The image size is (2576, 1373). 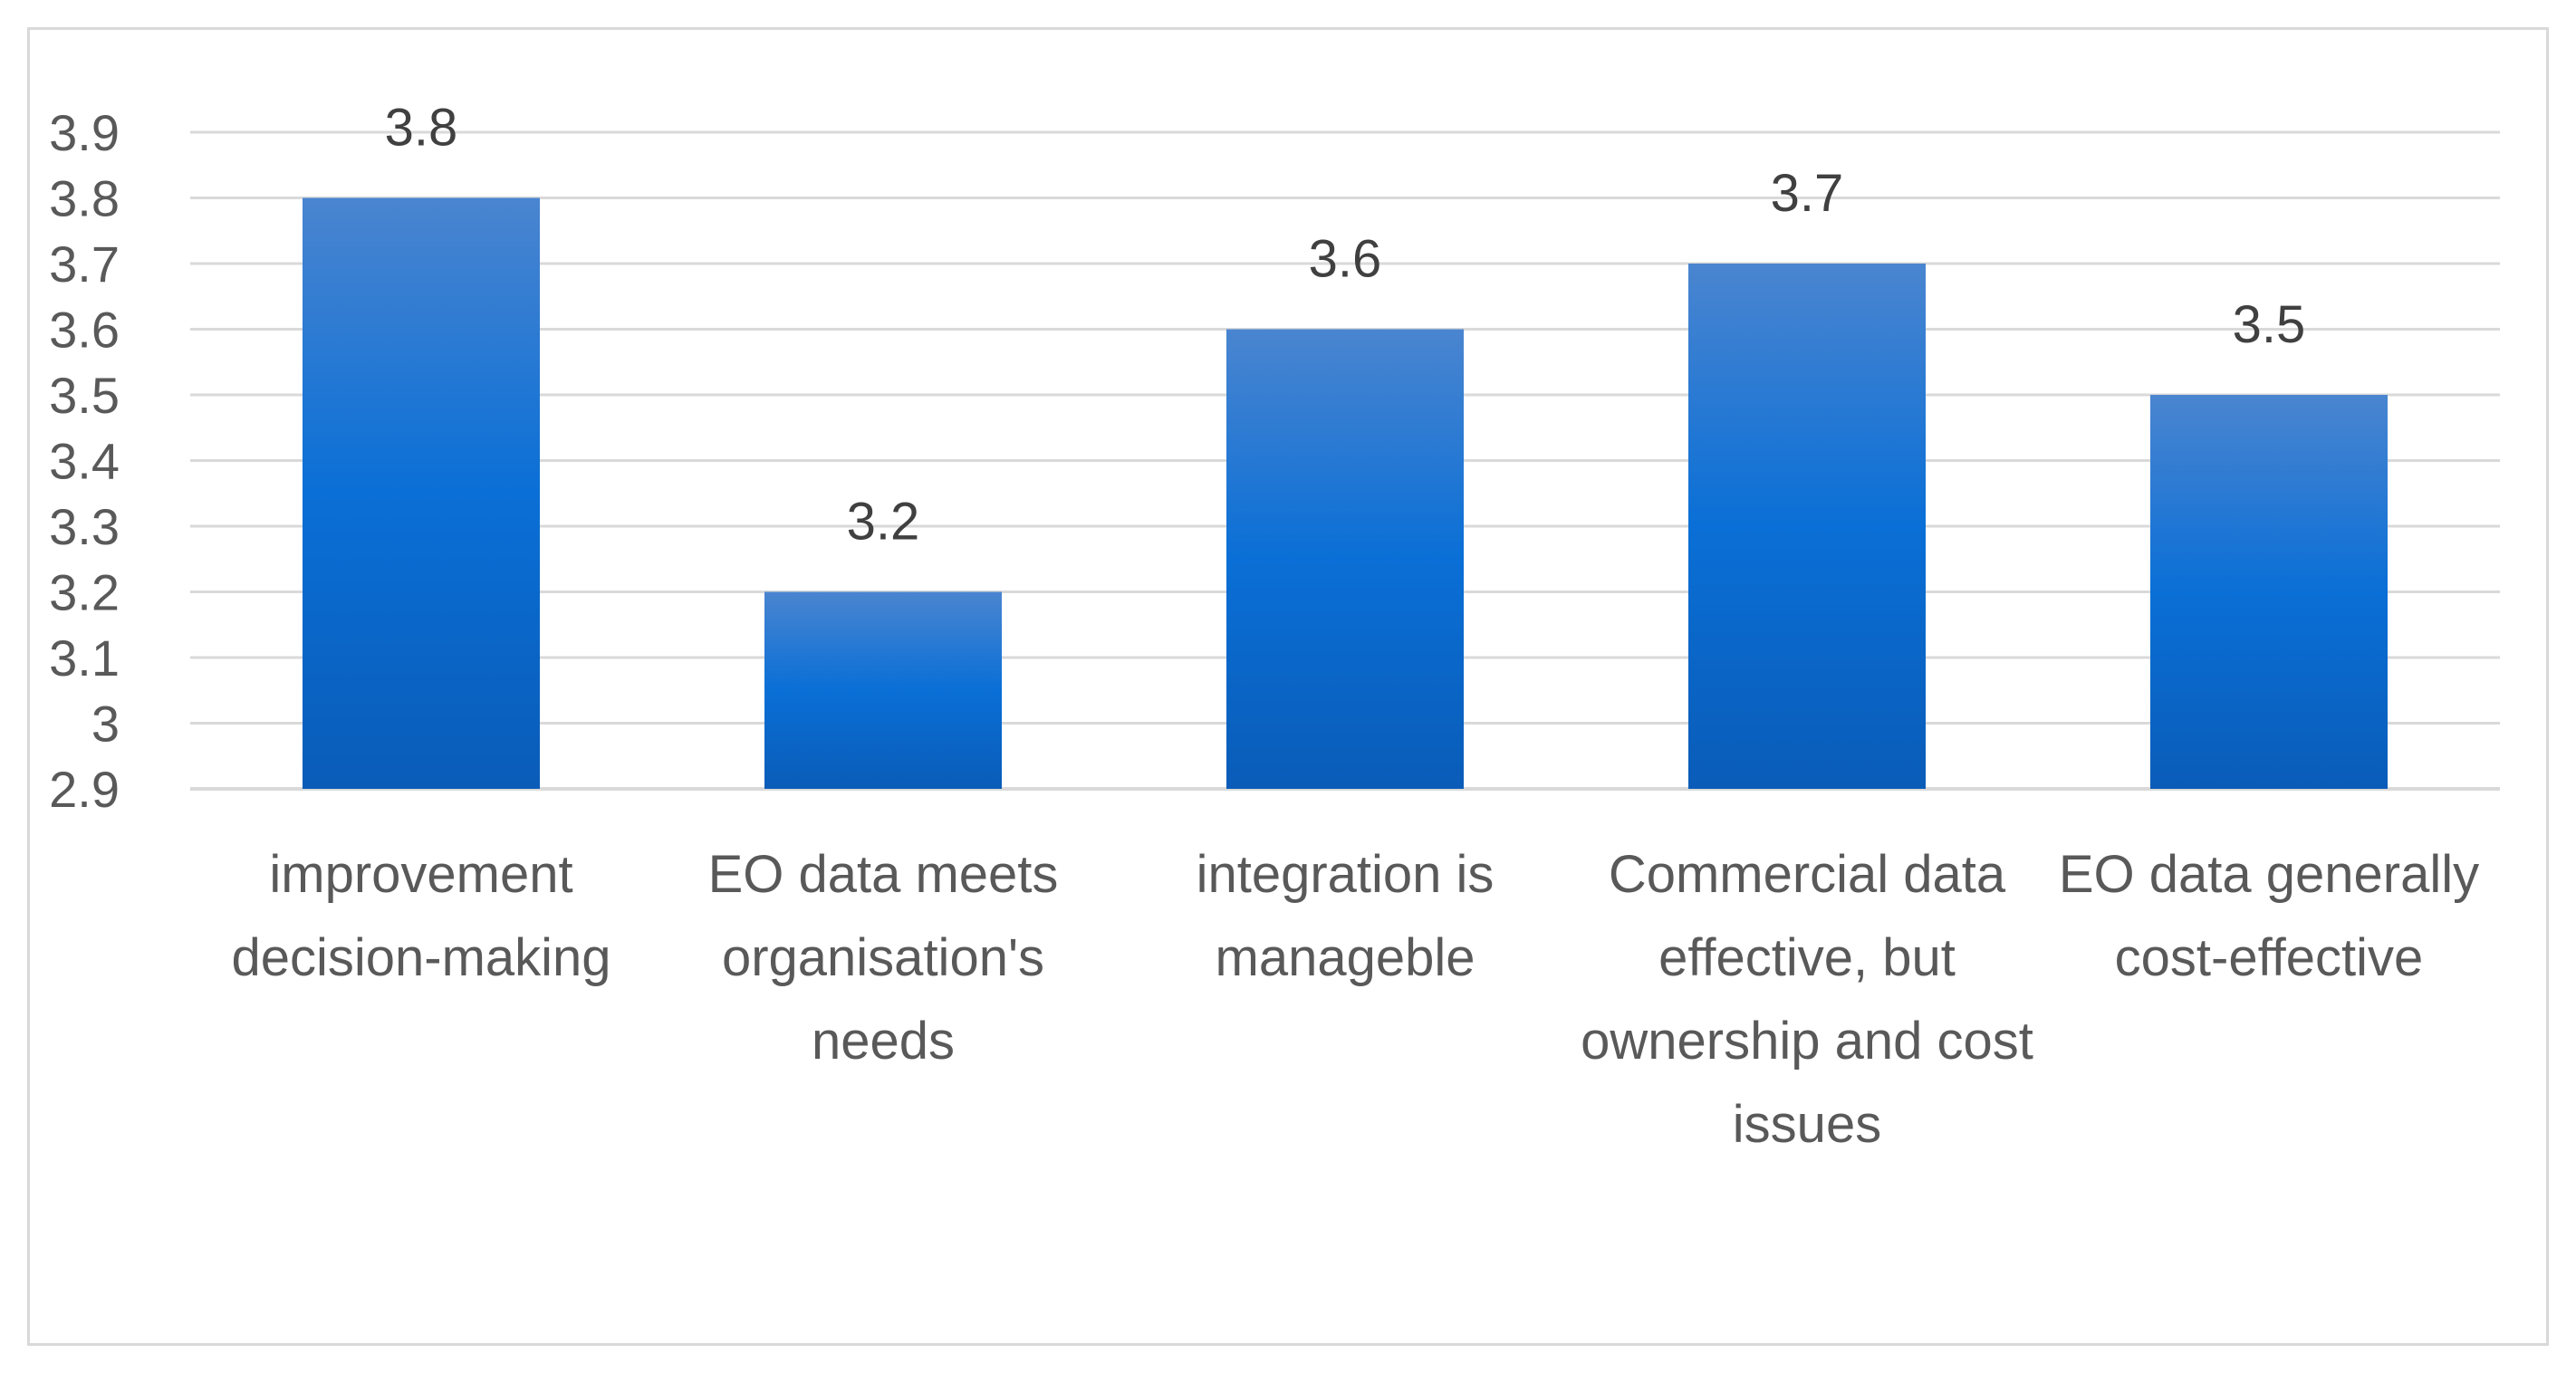 What do you see at coordinates (84, 789) in the screenshot?
I see `y-tick-label: 2.9` at bounding box center [84, 789].